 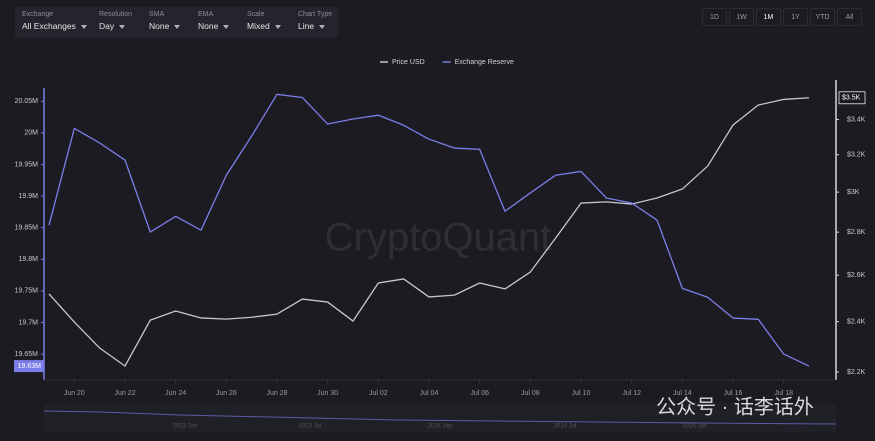 I want to click on control: Scale Mixed, so click(x=264, y=21).